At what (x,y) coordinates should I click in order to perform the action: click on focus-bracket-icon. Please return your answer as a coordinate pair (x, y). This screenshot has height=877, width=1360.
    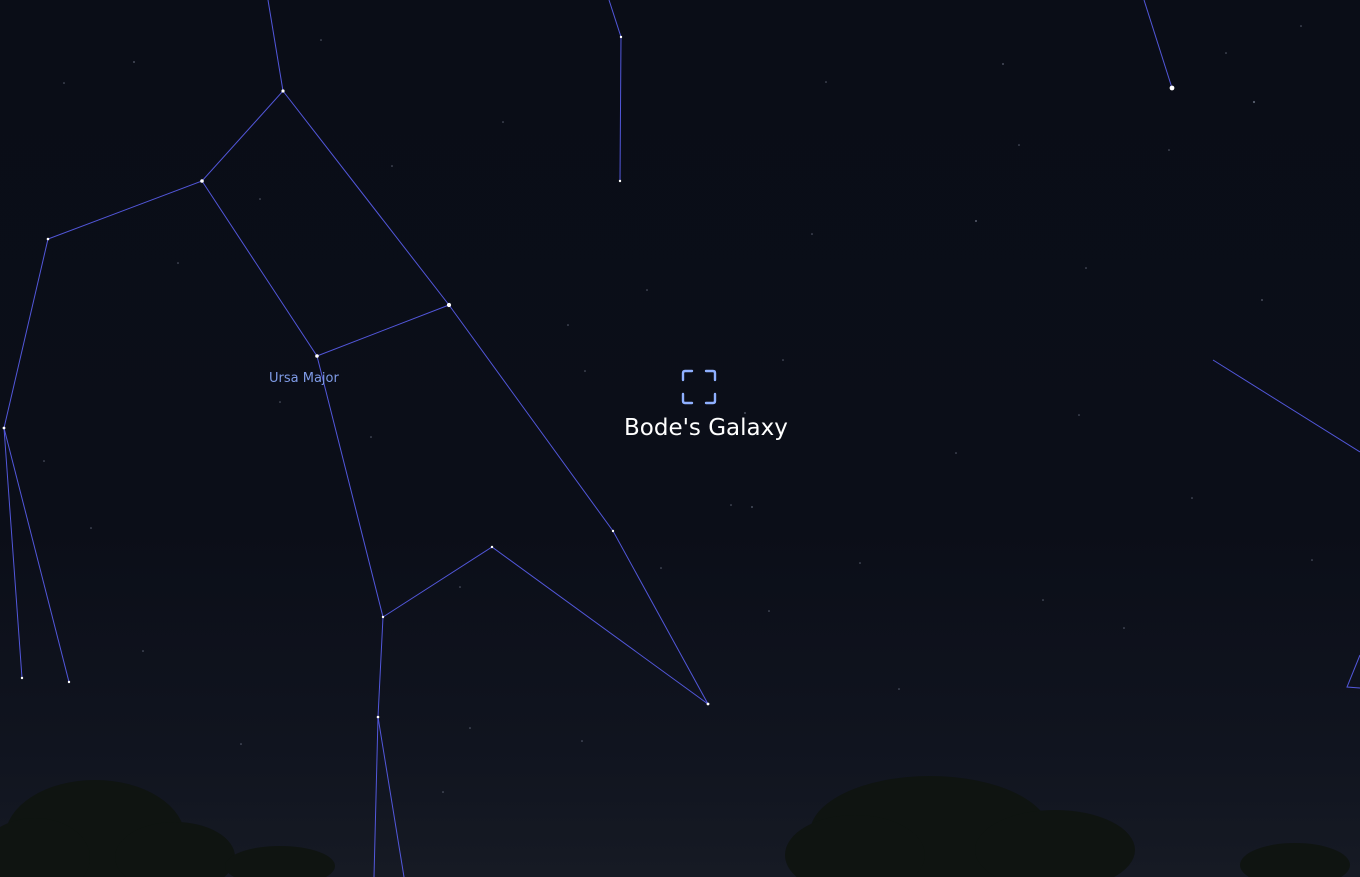
    Looking at the image, I should click on (699, 387).